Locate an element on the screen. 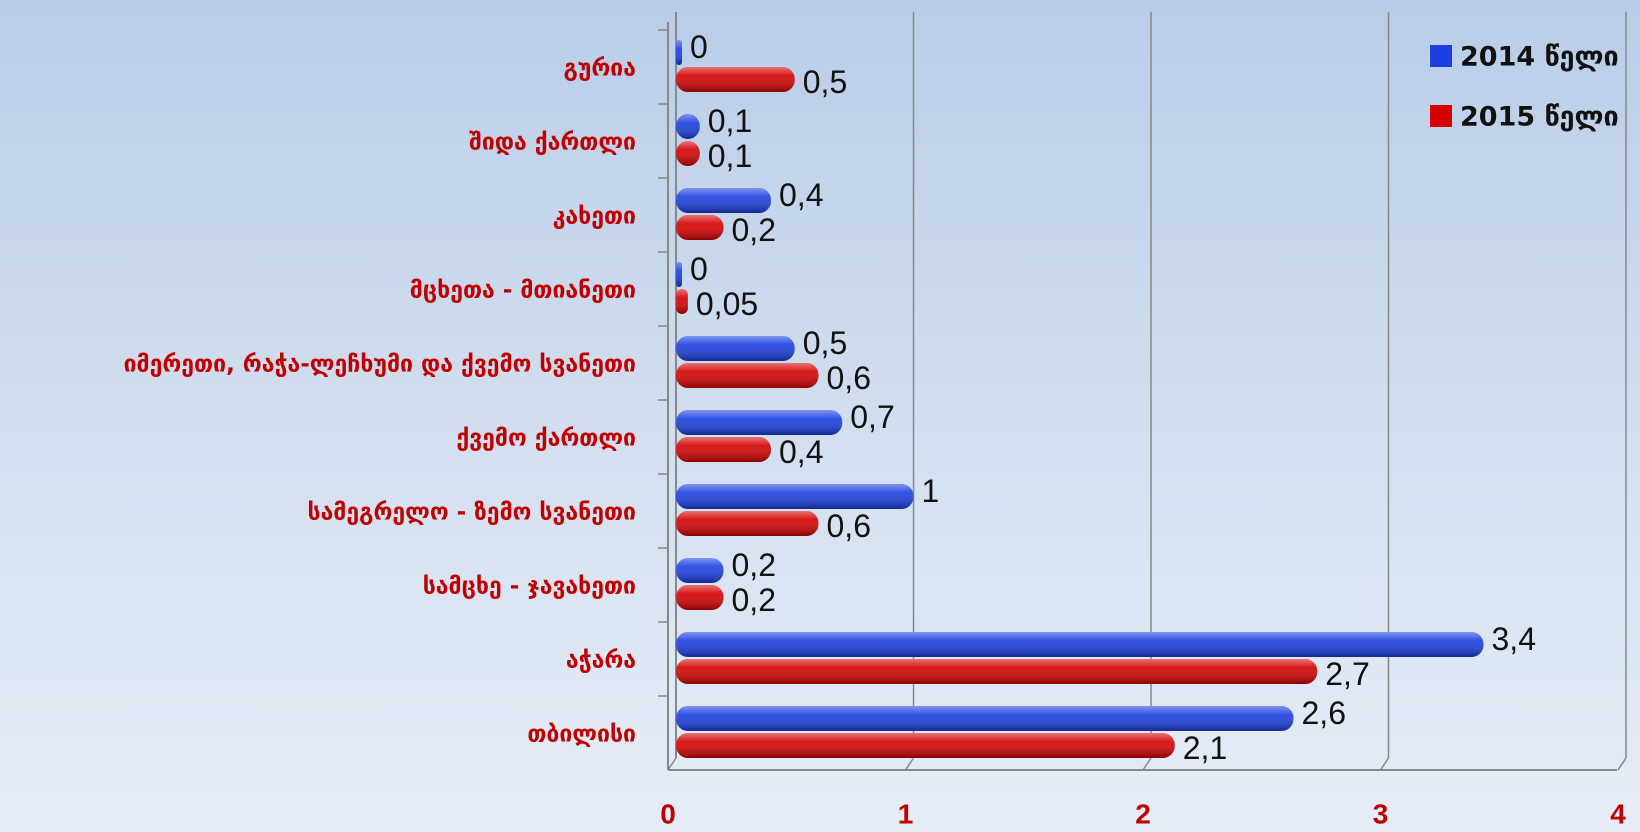 Image resolution: width=1640 pixels, height=832 pixels. y-tick-label: გურია is located at coordinates (599, 69).